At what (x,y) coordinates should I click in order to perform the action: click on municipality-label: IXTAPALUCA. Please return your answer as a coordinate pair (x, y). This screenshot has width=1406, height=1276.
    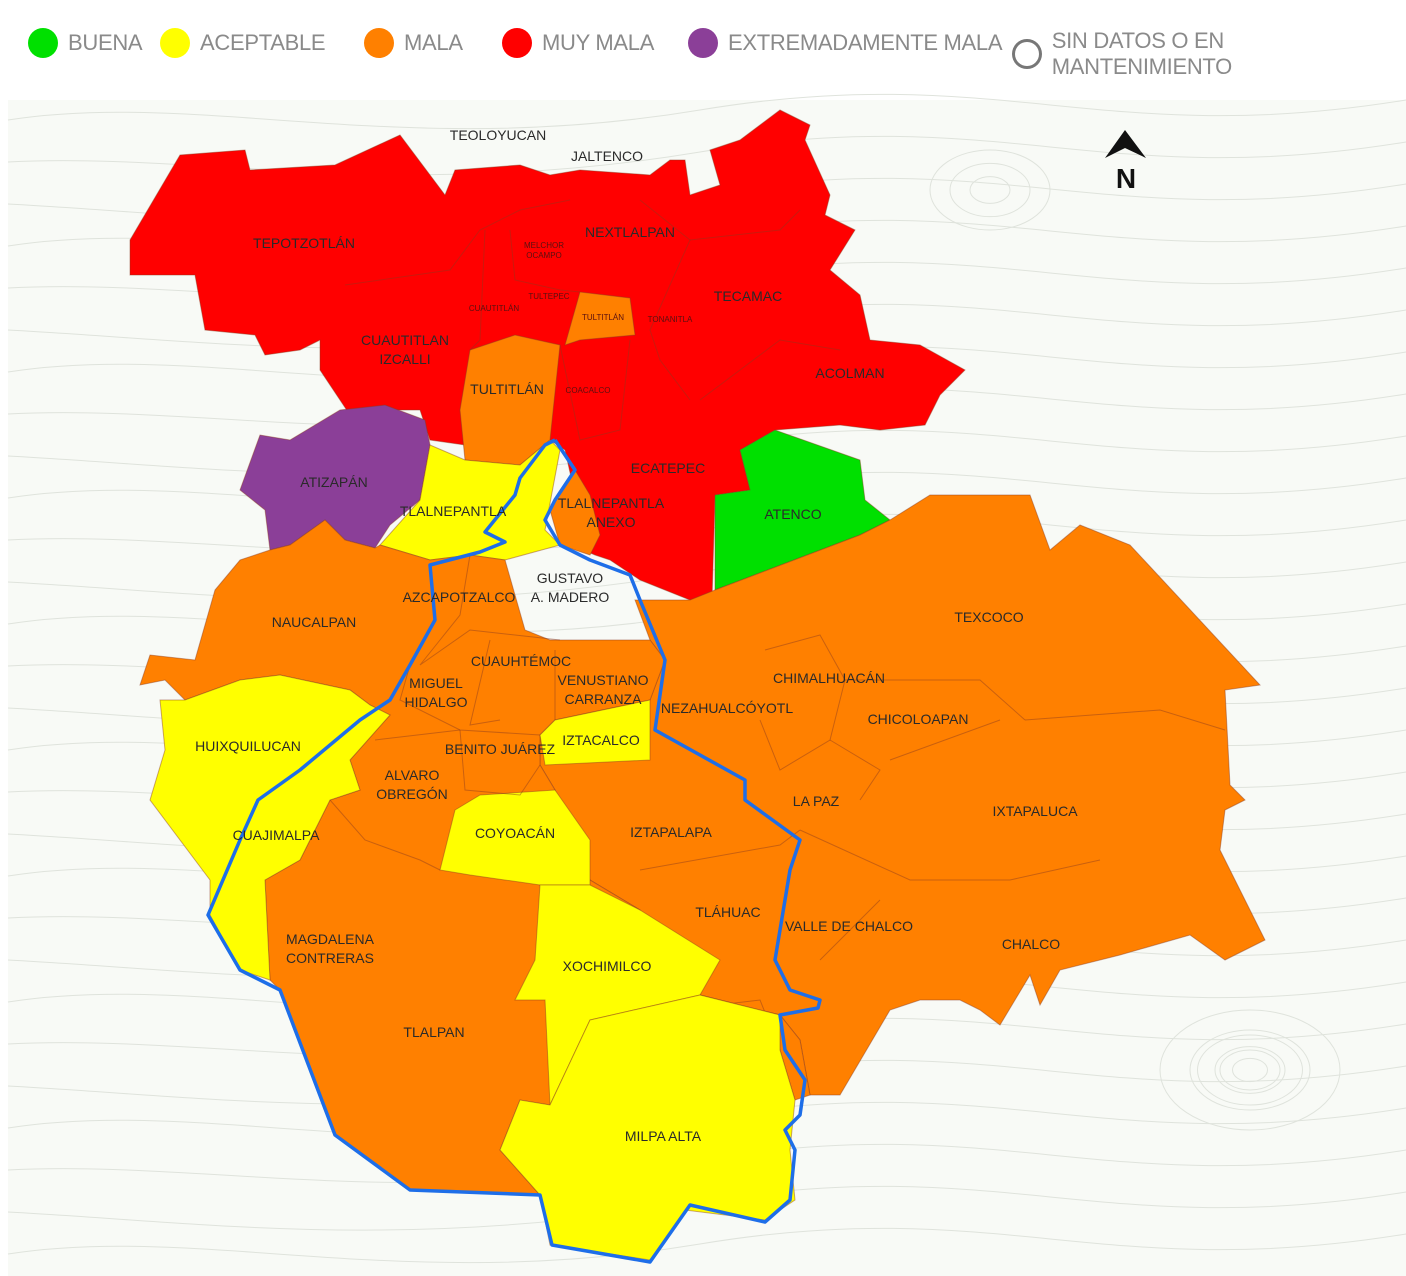
    Looking at the image, I should click on (1035, 811).